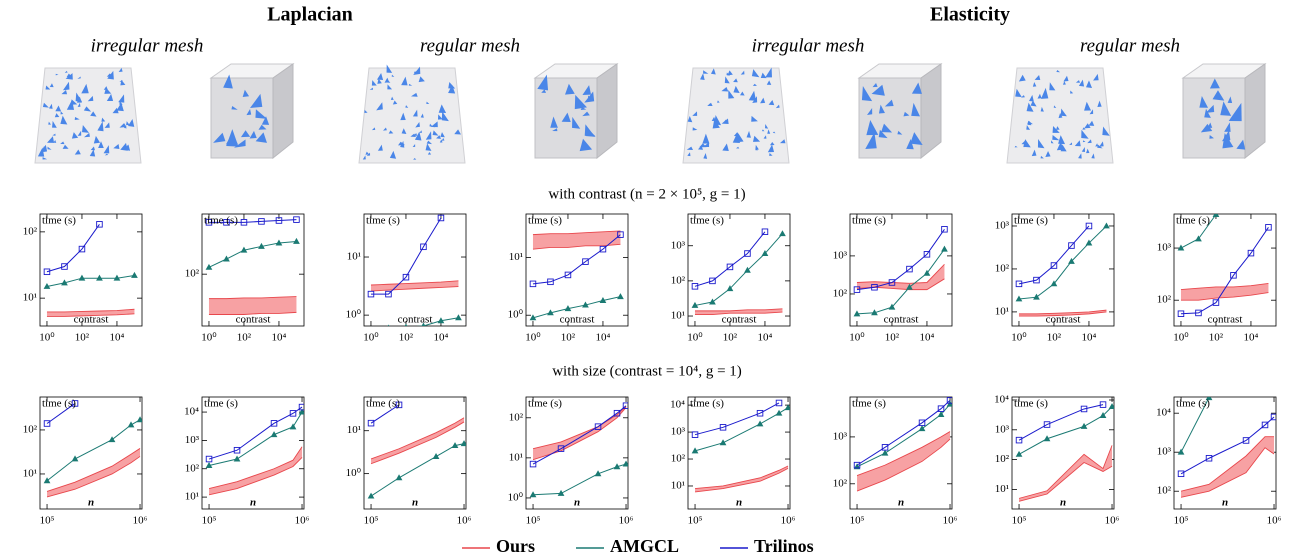  Describe the element at coordinates (970, 15) in the screenshot. I see `group-title: Elasticity` at that location.